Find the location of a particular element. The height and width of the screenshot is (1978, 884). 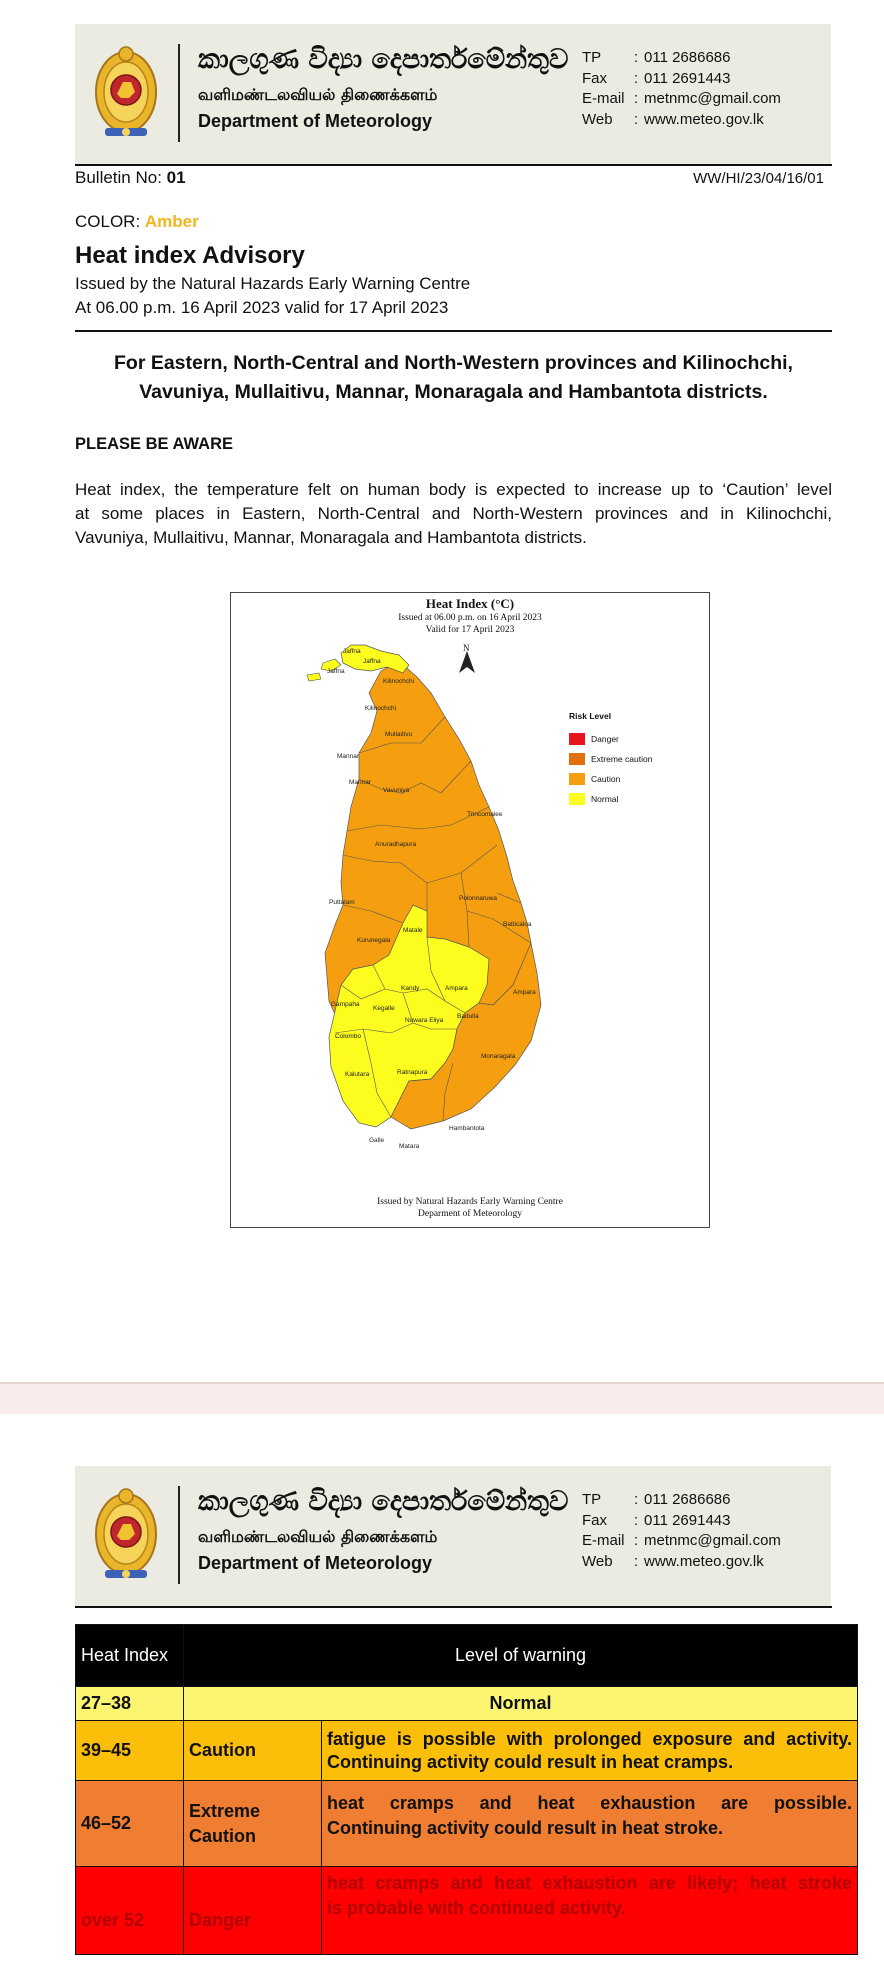

label-mannar: Mannar is located at coordinates (360, 782).